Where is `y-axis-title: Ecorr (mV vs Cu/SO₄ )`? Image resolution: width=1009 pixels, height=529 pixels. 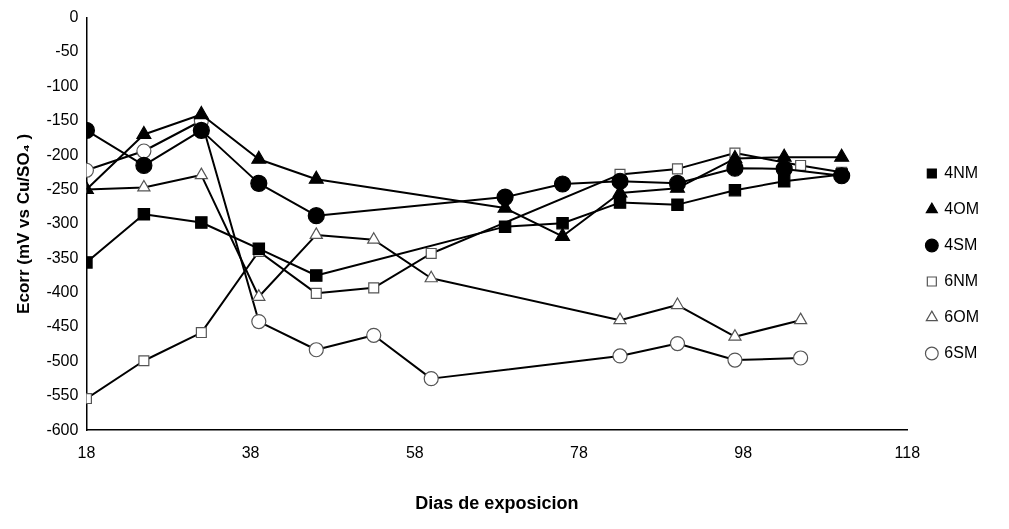 y-axis-title: Ecorr (mV vs Cu/SO₄ ) is located at coordinates (23, 223).